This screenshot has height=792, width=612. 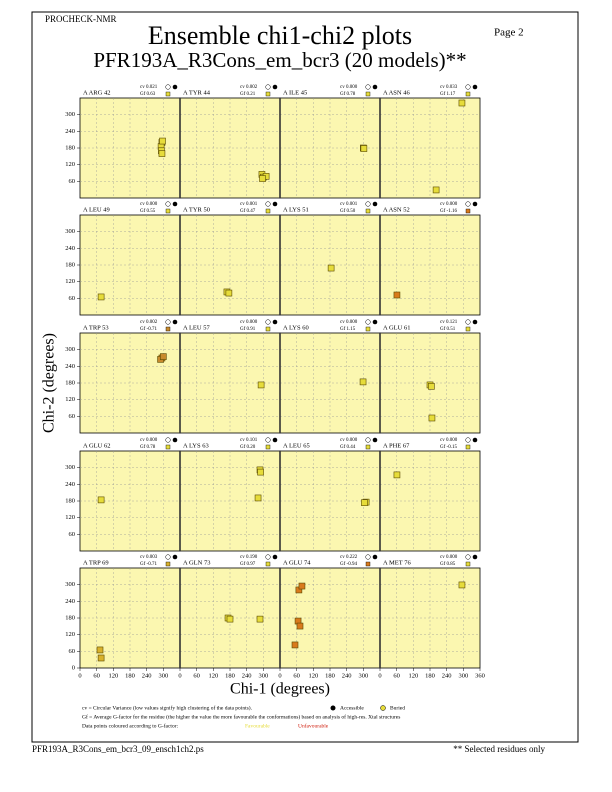 I want to click on gf-label: Gf 0.91, so click(x=248, y=329).